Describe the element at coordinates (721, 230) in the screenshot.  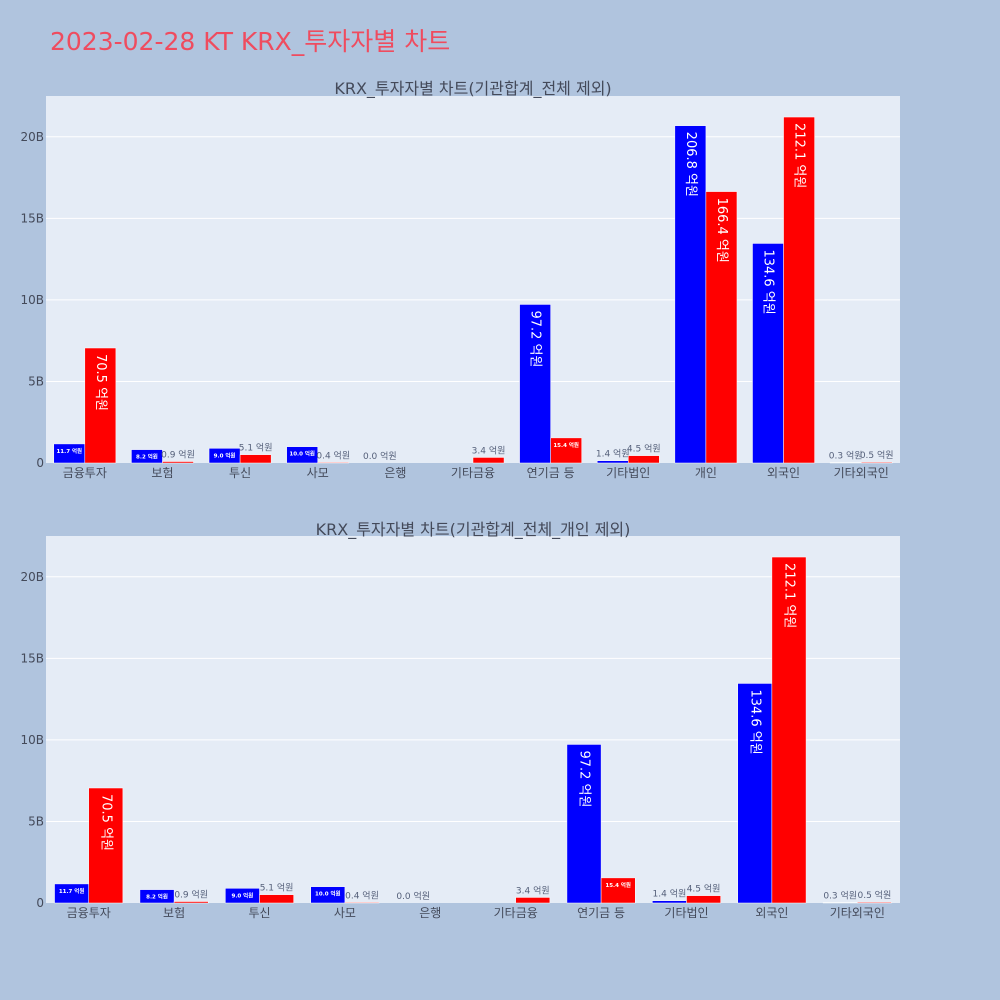
I see `data-label: 166.4 억원` at that location.